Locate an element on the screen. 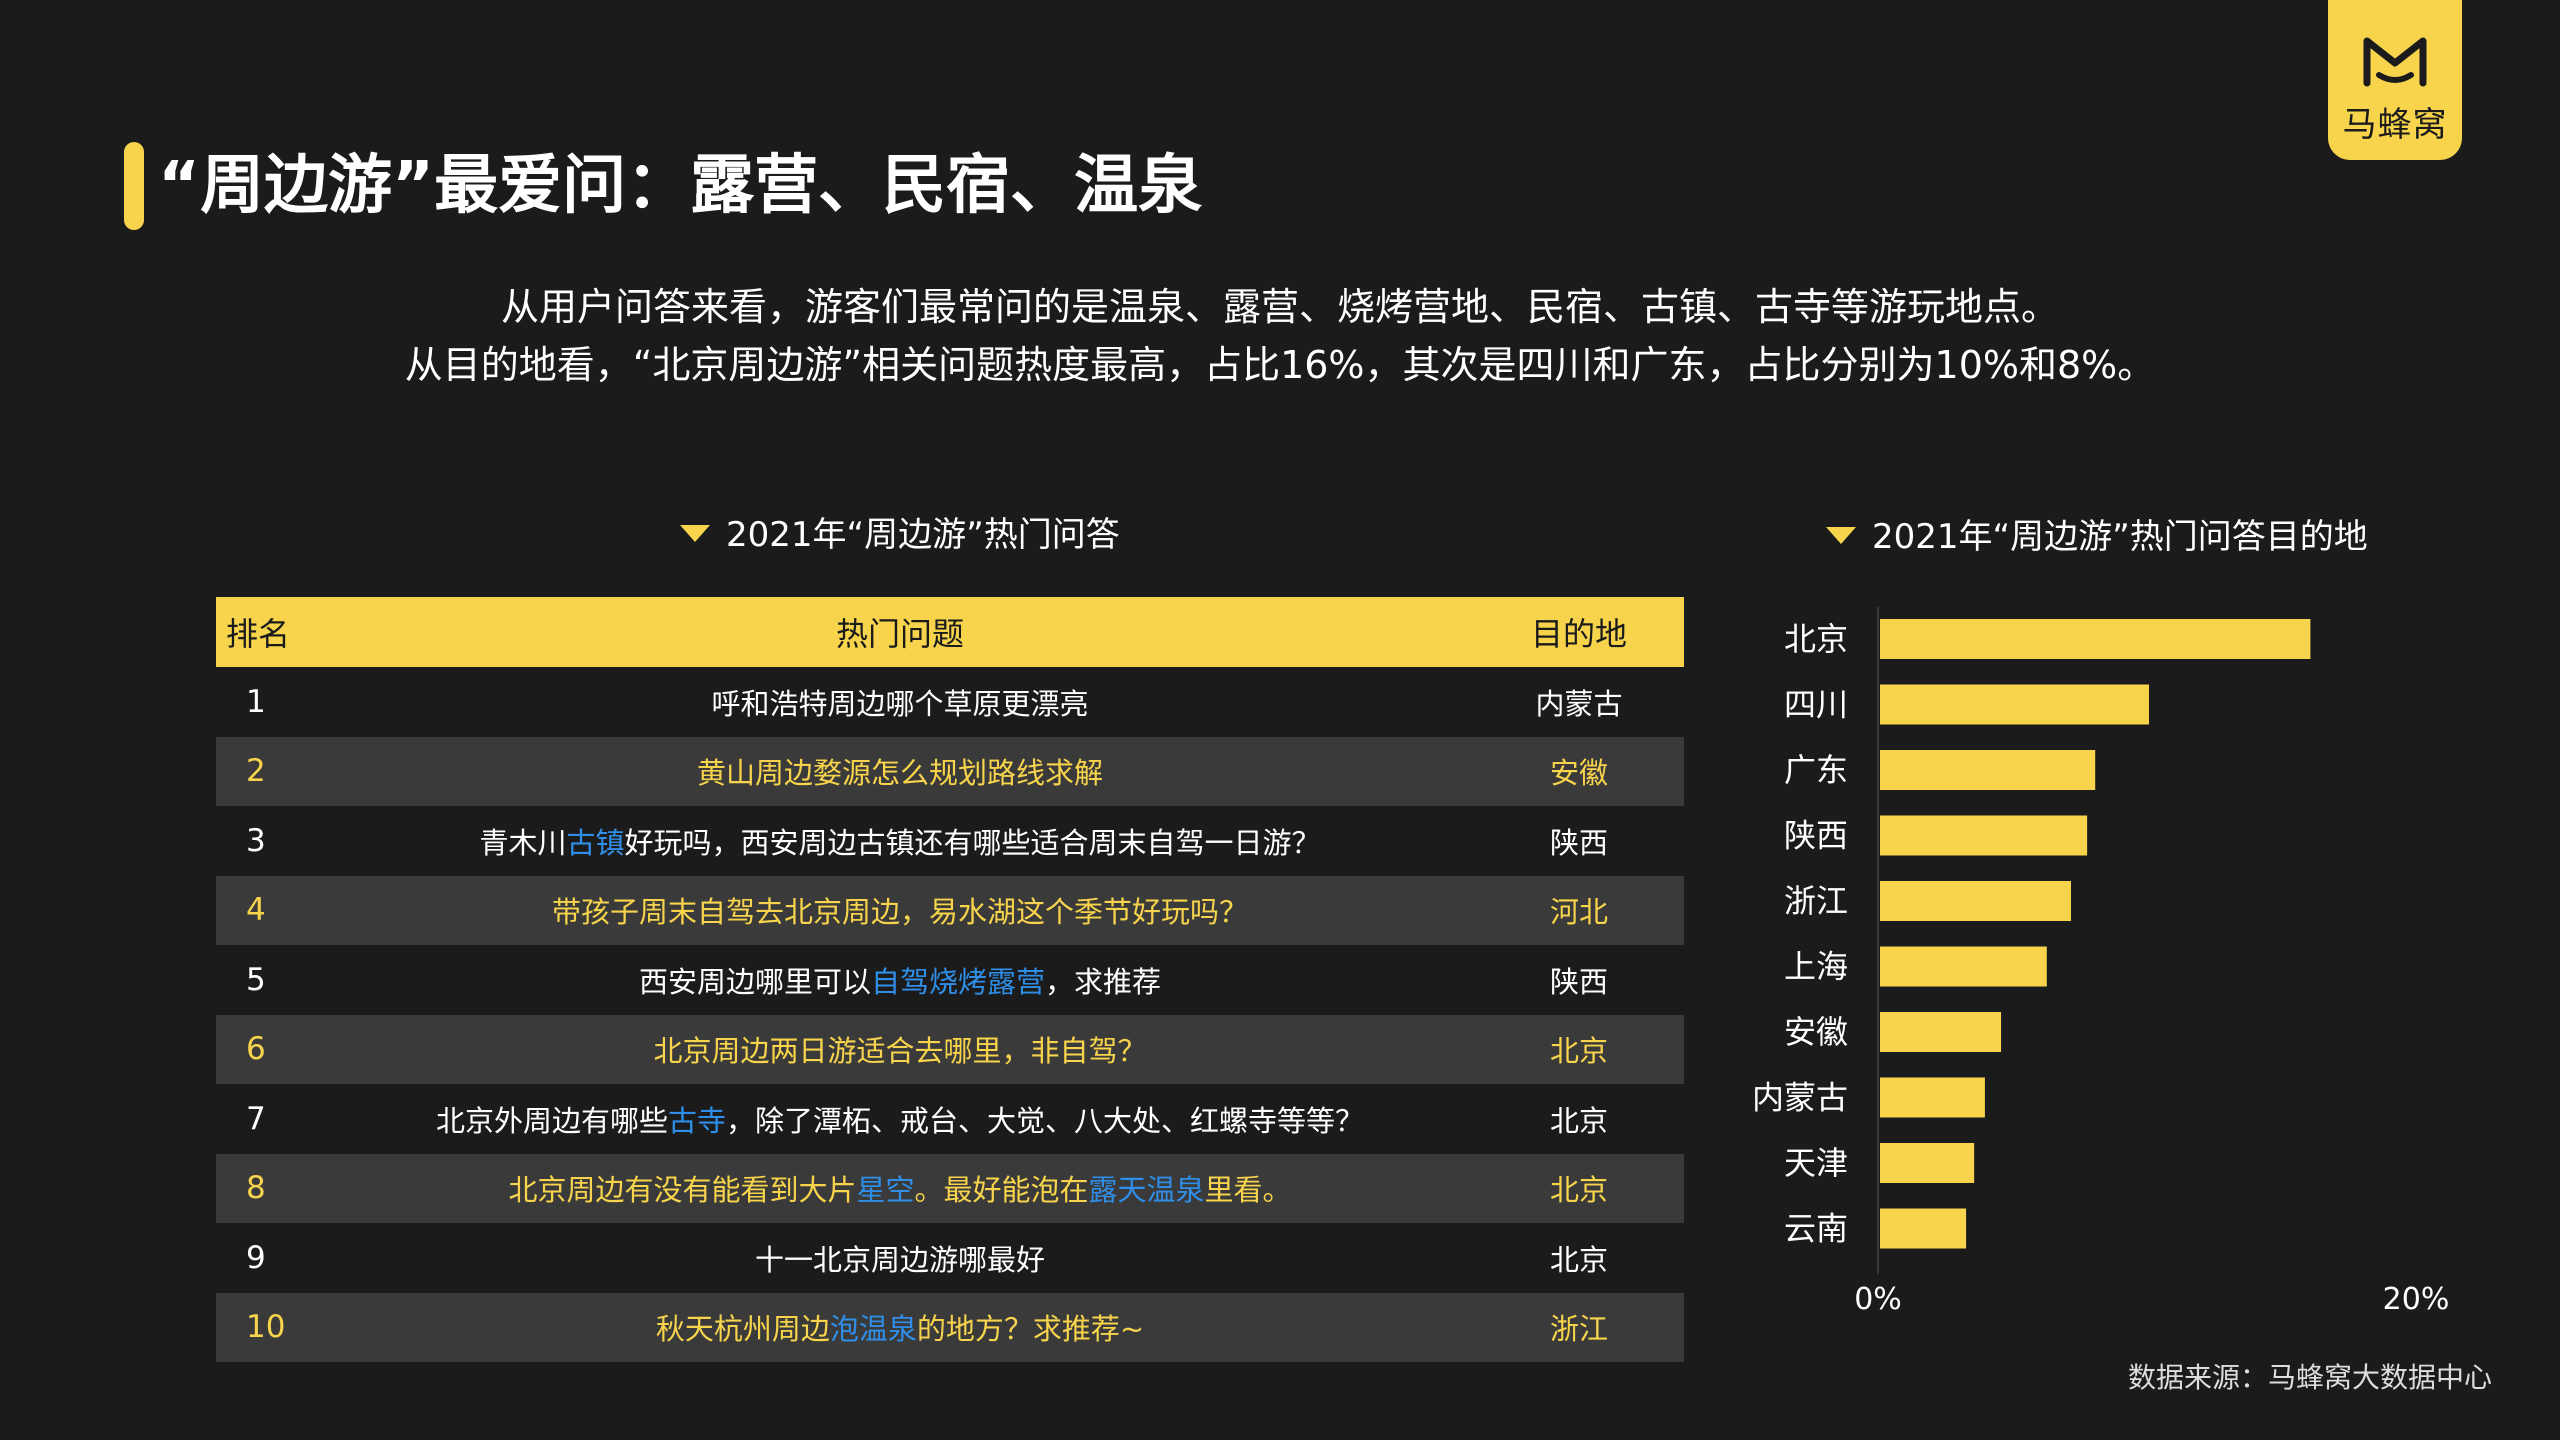 This screenshot has height=1440, width=2560. table-row: 3 青木川古镇好玩吗，西安周边古镇还有哪些适合周末自驾一日游？ 陕西 is located at coordinates (950, 841).